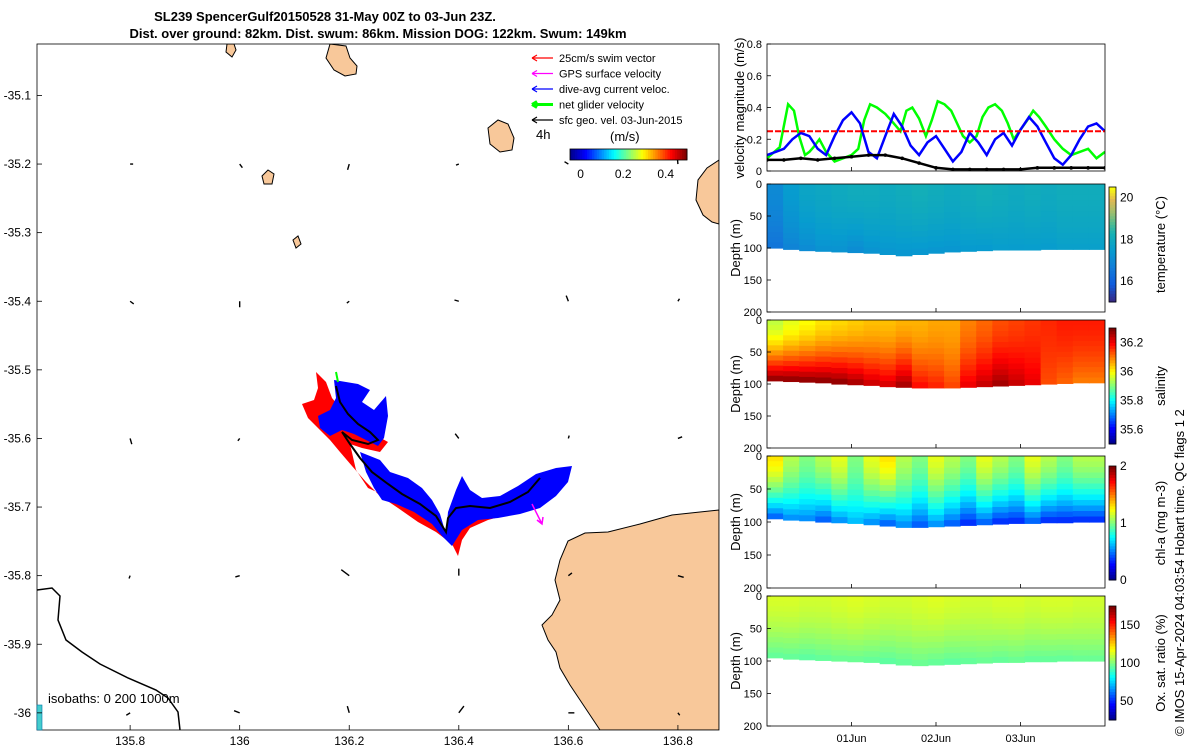 This screenshot has width=1200, height=750. Describe the element at coordinates (678, 741) in the screenshot. I see `lon-tick-label: 136.8` at that location.